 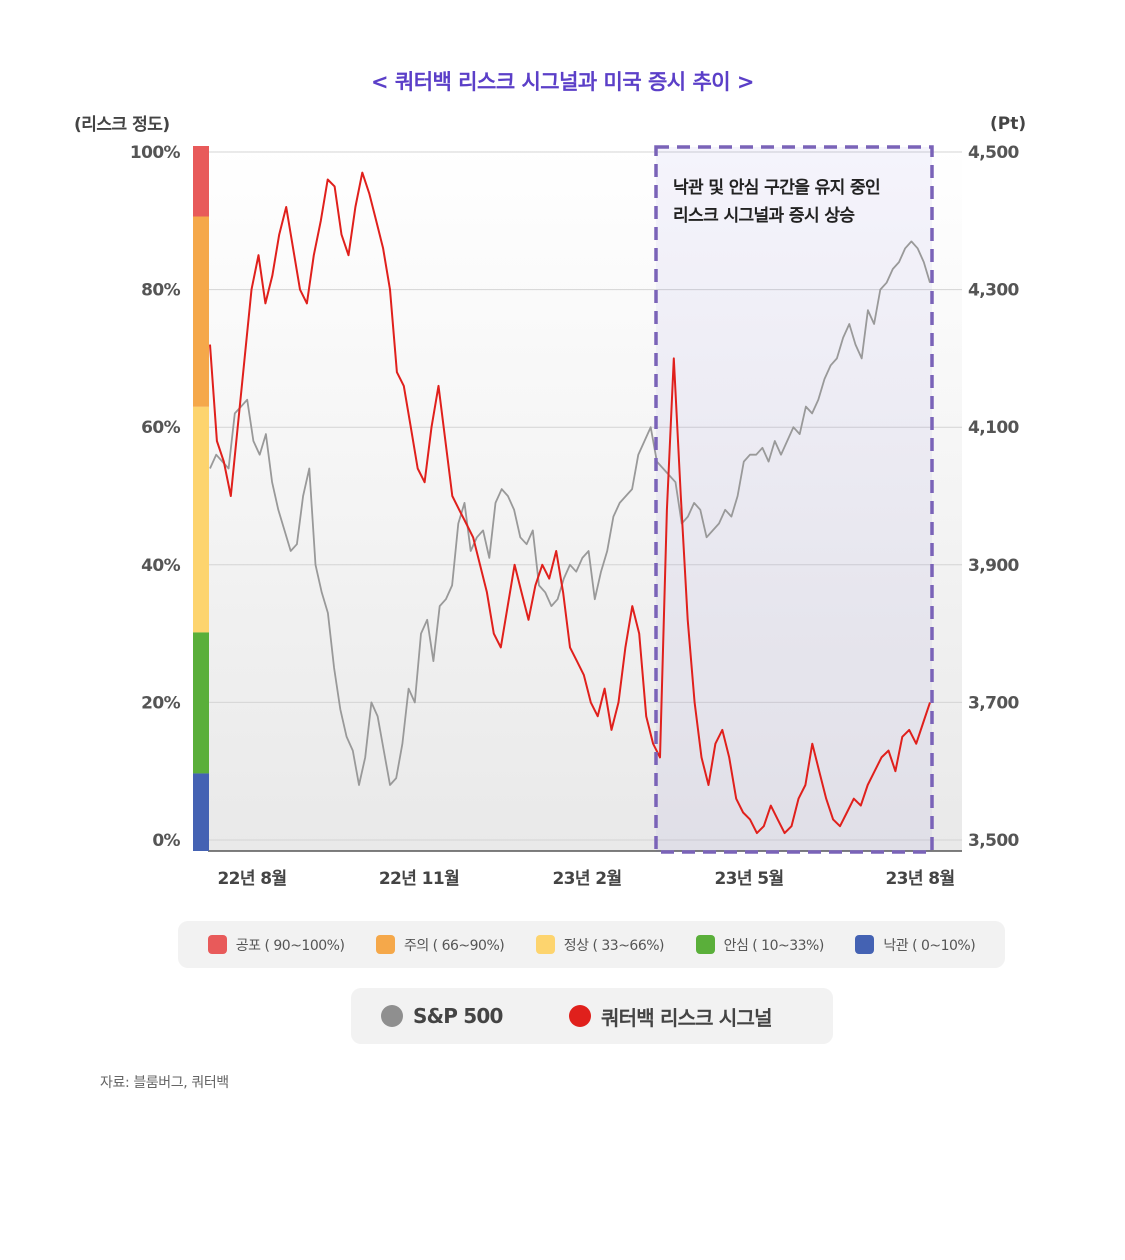 I want to click on left-tick-label: 0%, so click(x=166, y=841).